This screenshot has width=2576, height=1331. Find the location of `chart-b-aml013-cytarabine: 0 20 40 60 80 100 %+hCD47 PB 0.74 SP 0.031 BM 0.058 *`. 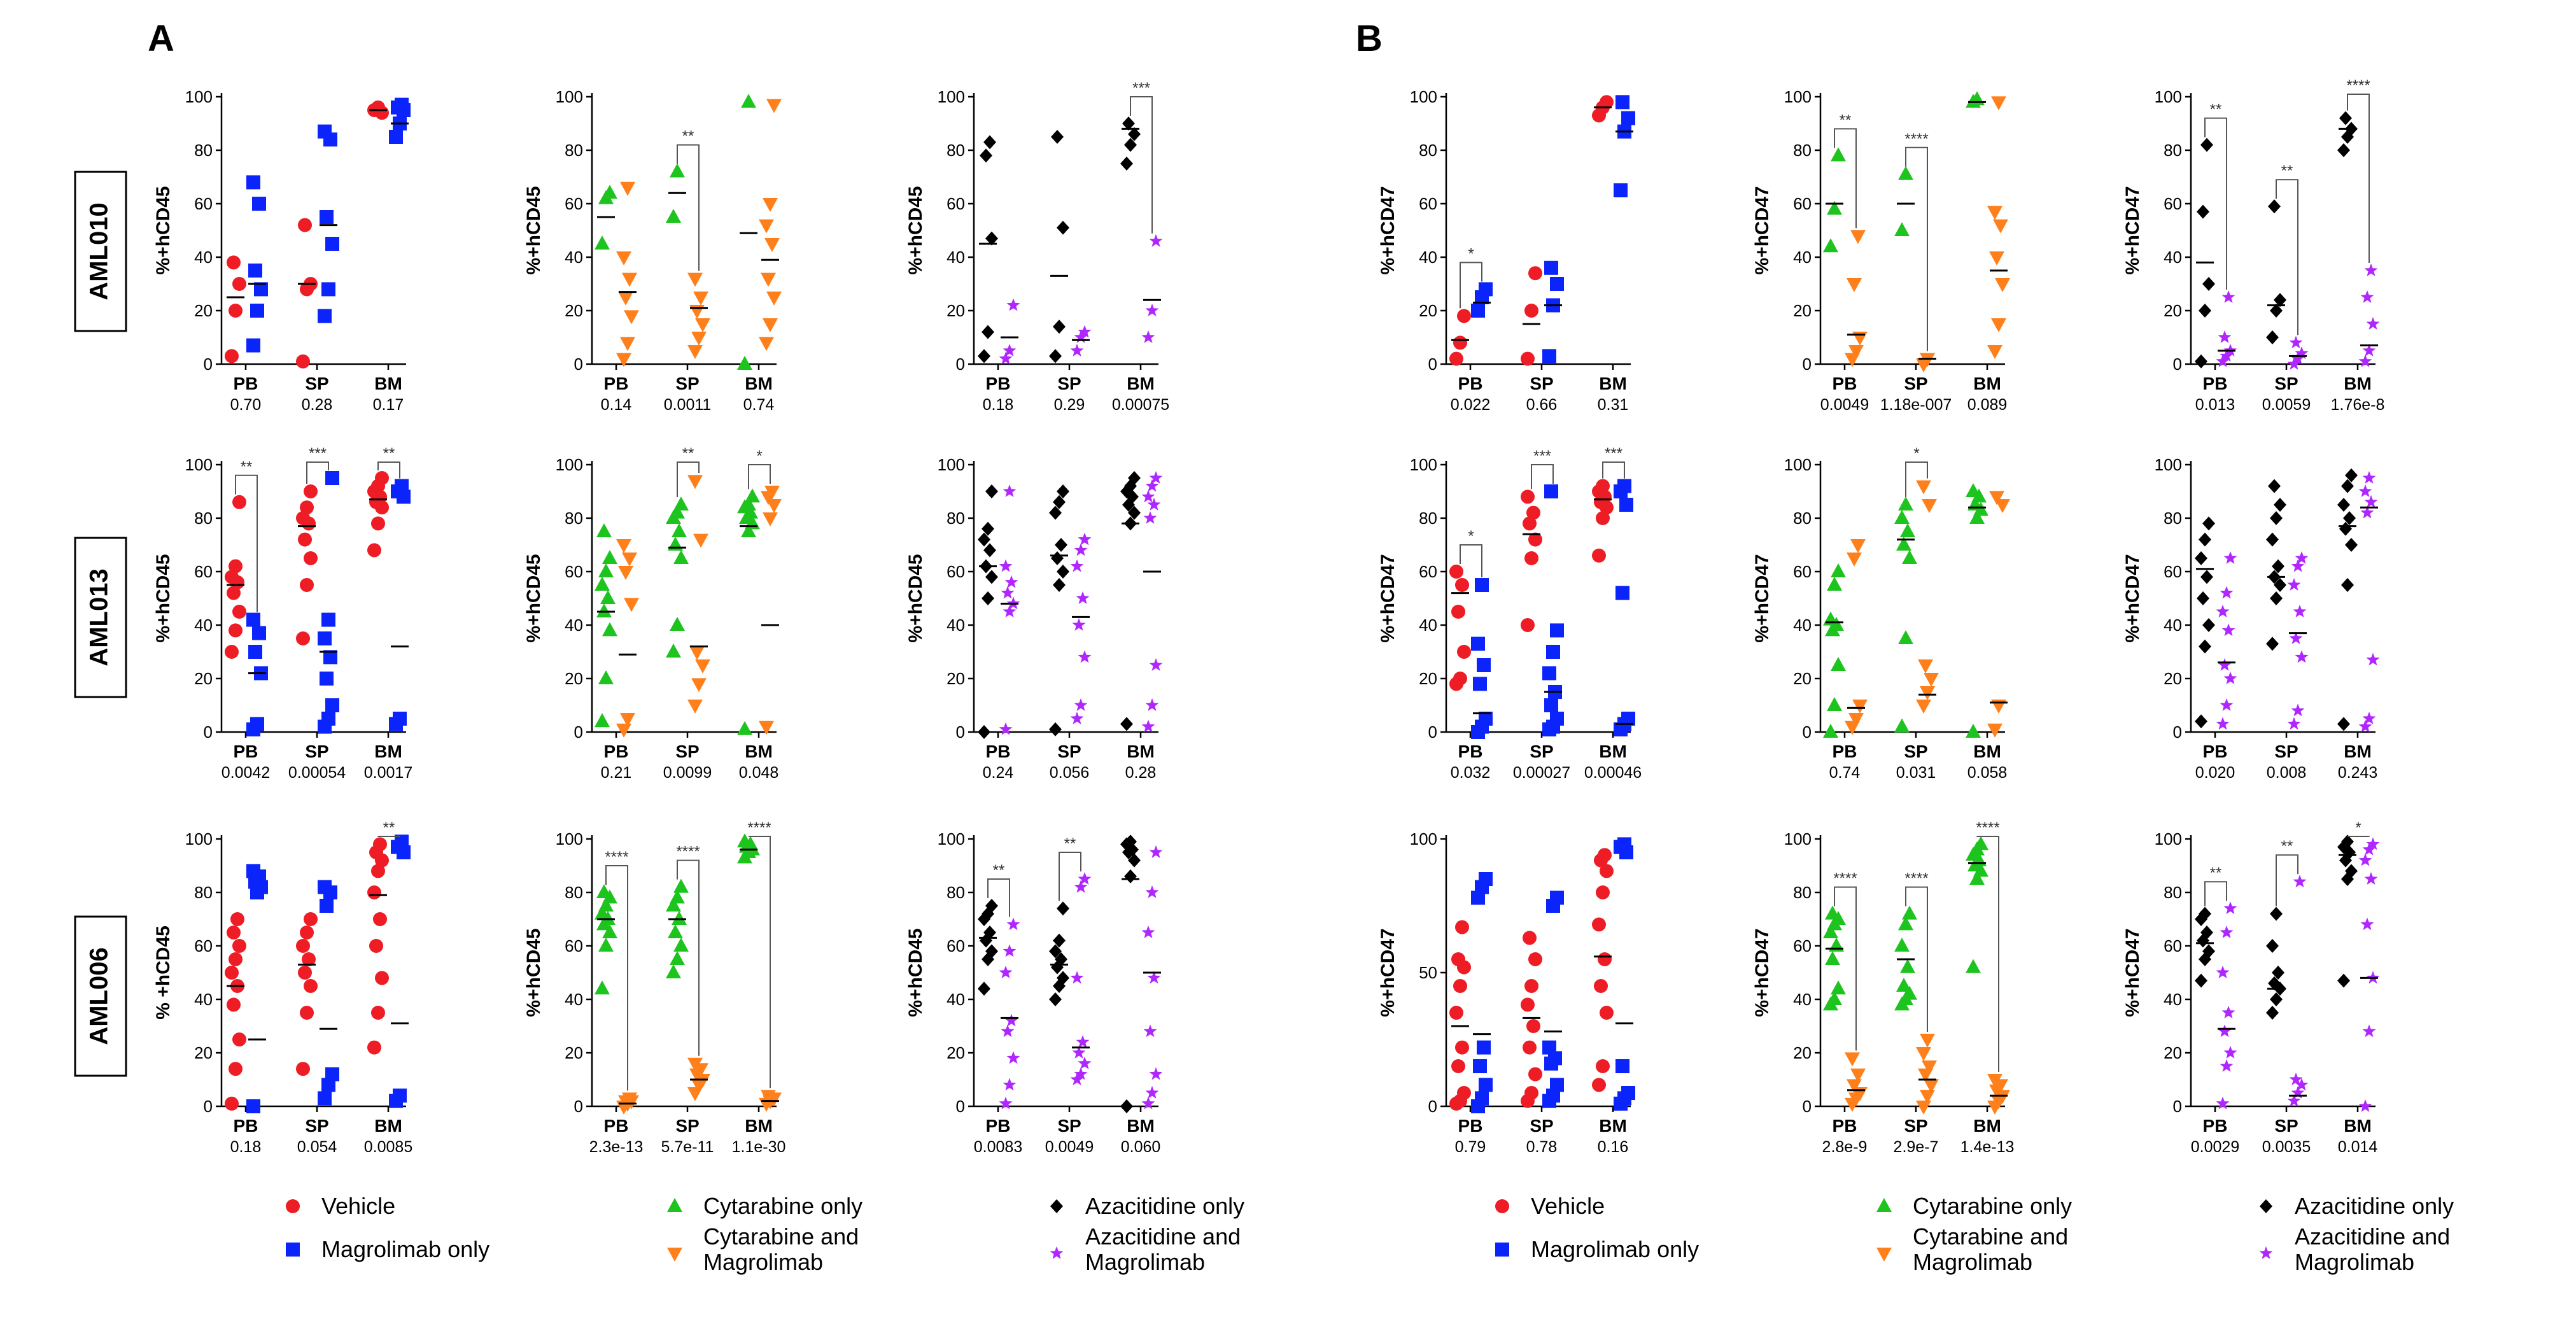

chart-b-aml013-cytarabine: 0 20 40 60 80 100 %+hCD47 PB 0.74 SP 0.031 BM 0.058 * is located at coordinates (1881, 614).